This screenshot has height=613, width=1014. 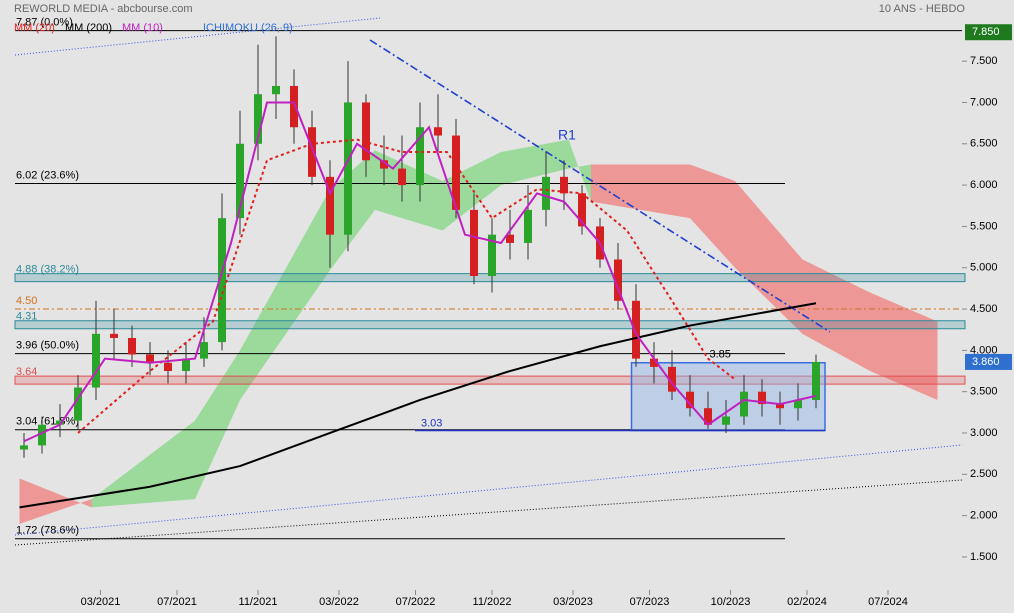 I want to click on price-tag, so click(x=988, y=361).